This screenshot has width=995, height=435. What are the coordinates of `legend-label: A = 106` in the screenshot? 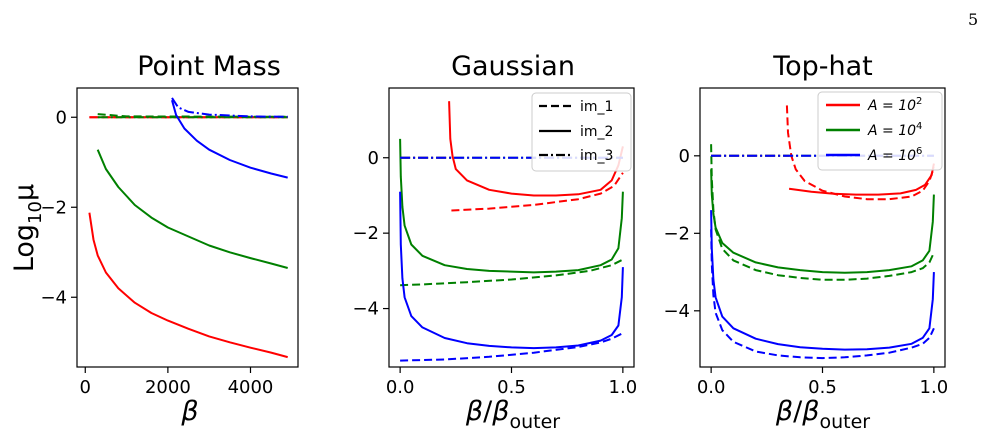 It's located at (894, 155).